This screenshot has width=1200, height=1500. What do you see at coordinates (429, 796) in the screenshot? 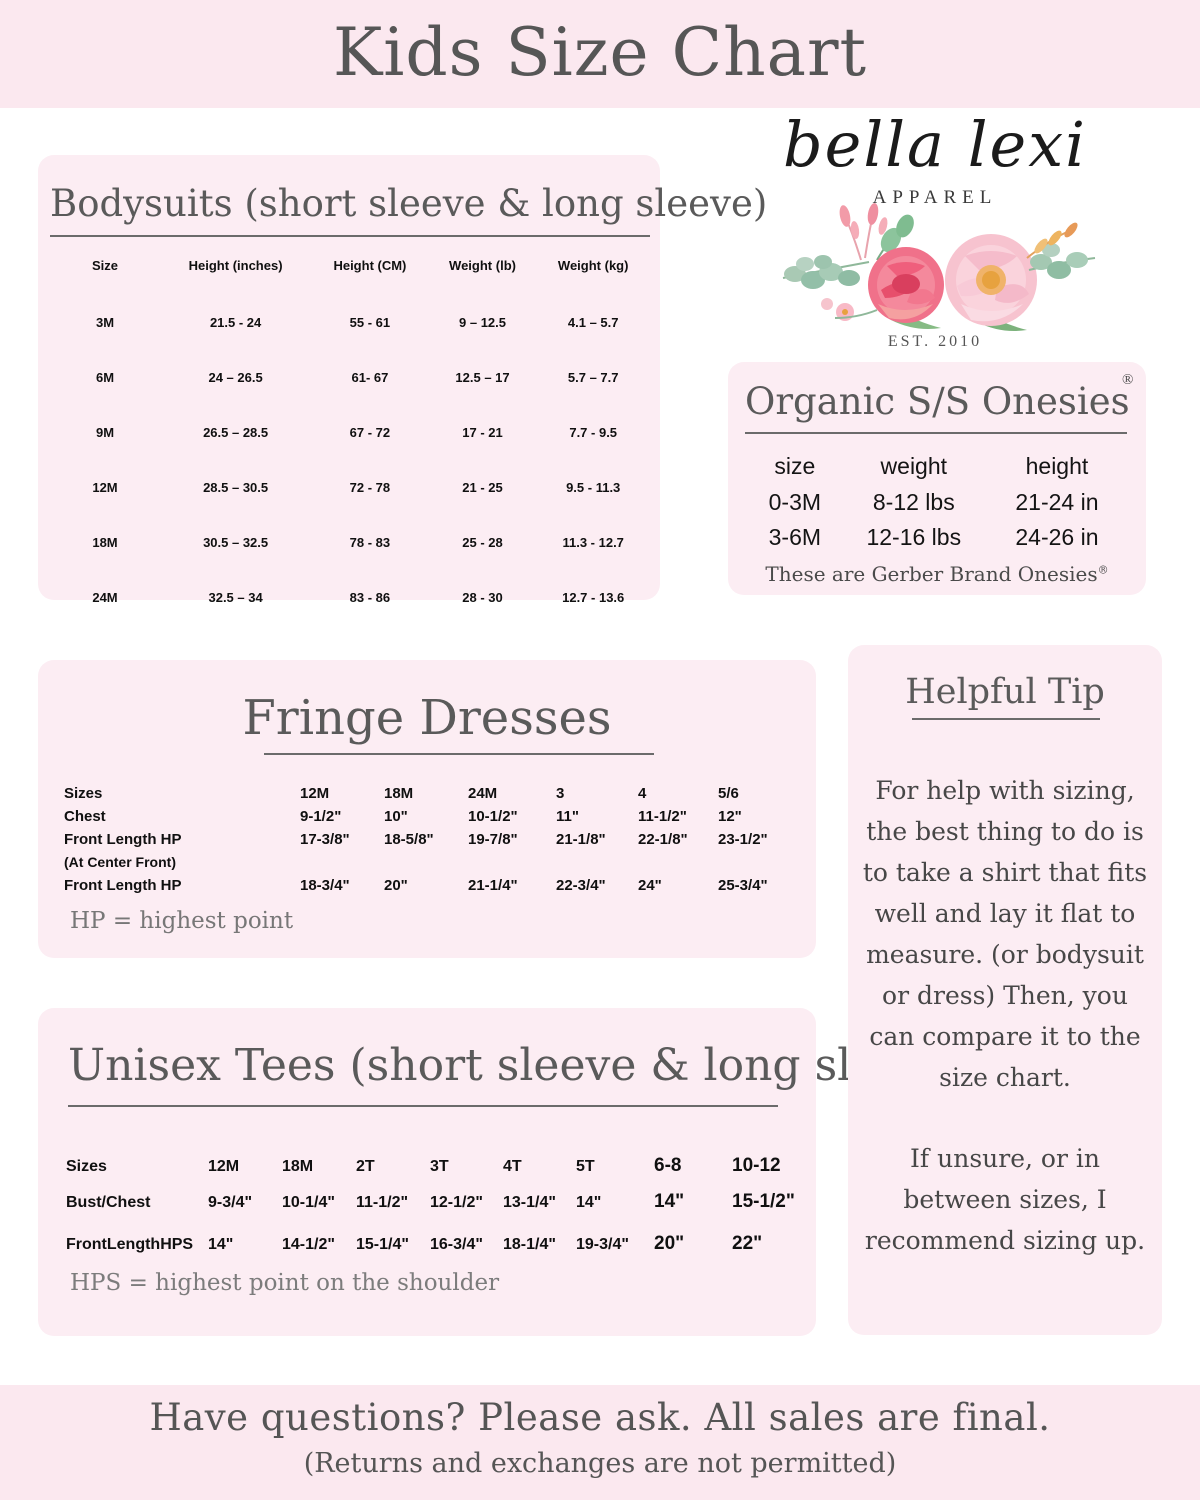
I see `table-row: Sizes 12M 18M 24M 3 4 5/6` at bounding box center [429, 796].